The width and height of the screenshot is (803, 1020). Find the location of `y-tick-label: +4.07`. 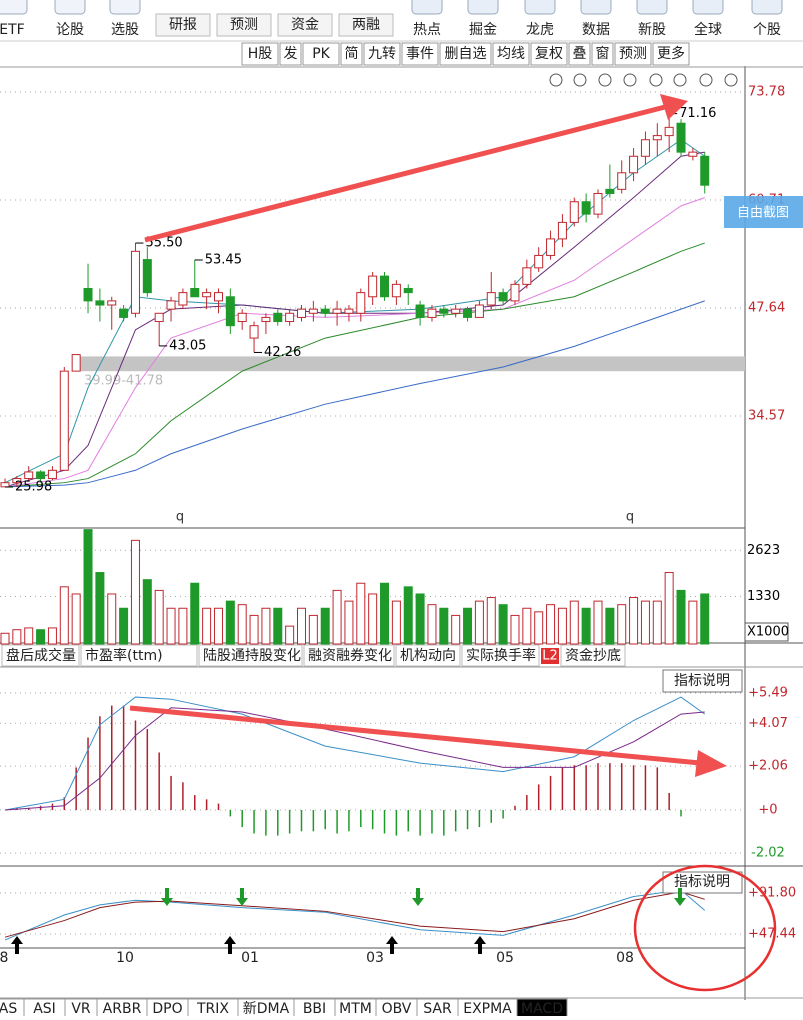

y-tick-label: +4.07 is located at coordinates (768, 723).